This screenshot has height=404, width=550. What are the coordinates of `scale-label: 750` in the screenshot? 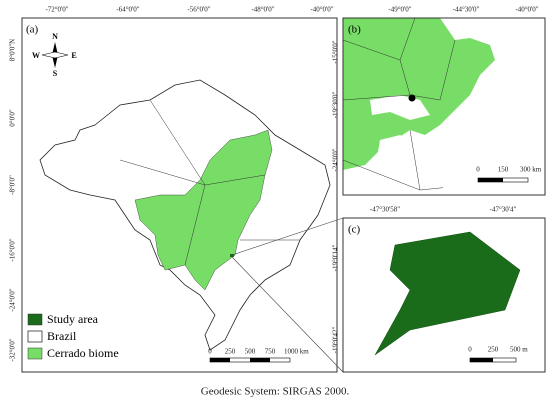 It's located at (270, 352).